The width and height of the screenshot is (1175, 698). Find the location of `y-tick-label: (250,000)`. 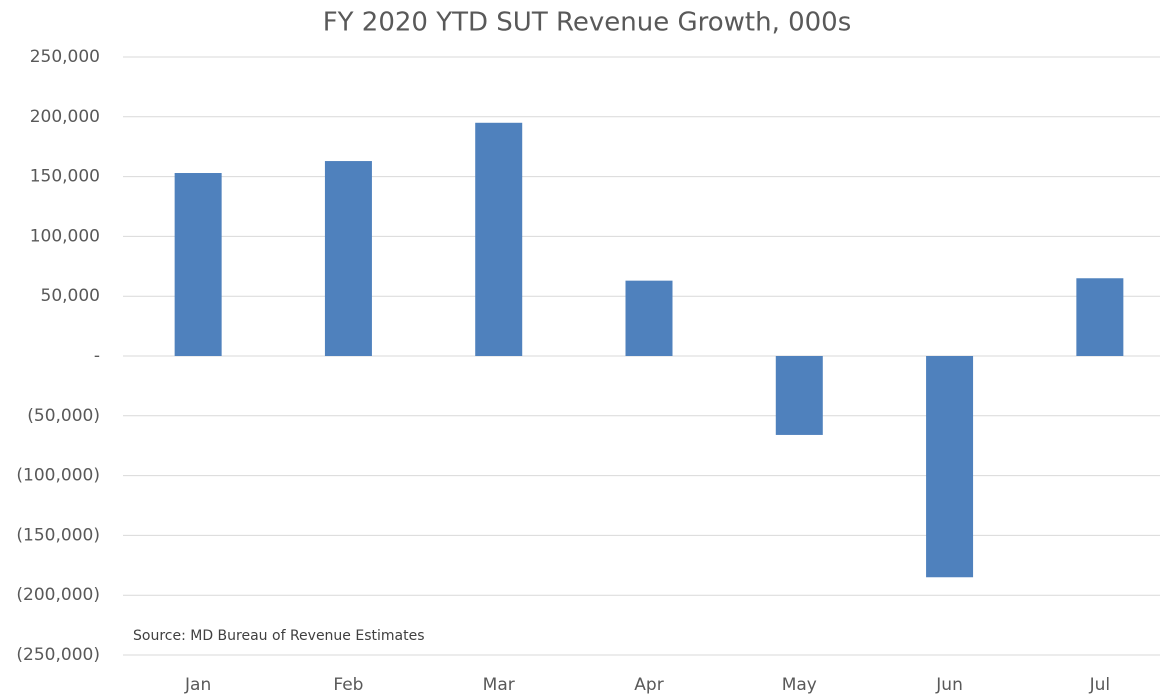

y-tick-label: (250,000) is located at coordinates (58, 655).